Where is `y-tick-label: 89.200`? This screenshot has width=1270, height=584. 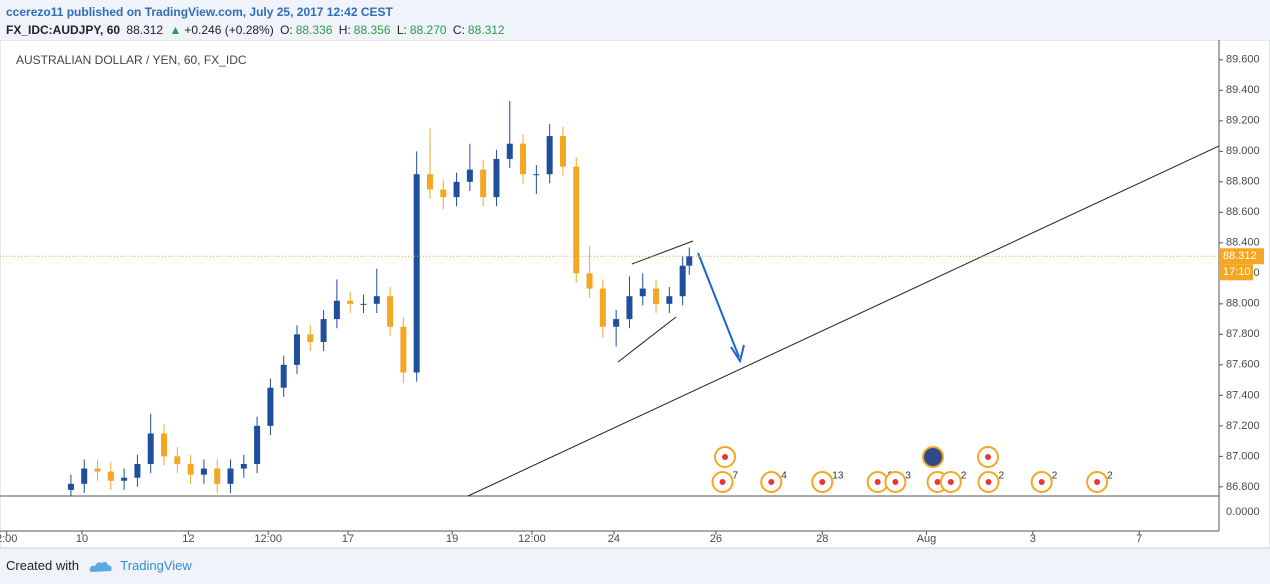 y-tick-label: 89.200 is located at coordinates (1243, 121).